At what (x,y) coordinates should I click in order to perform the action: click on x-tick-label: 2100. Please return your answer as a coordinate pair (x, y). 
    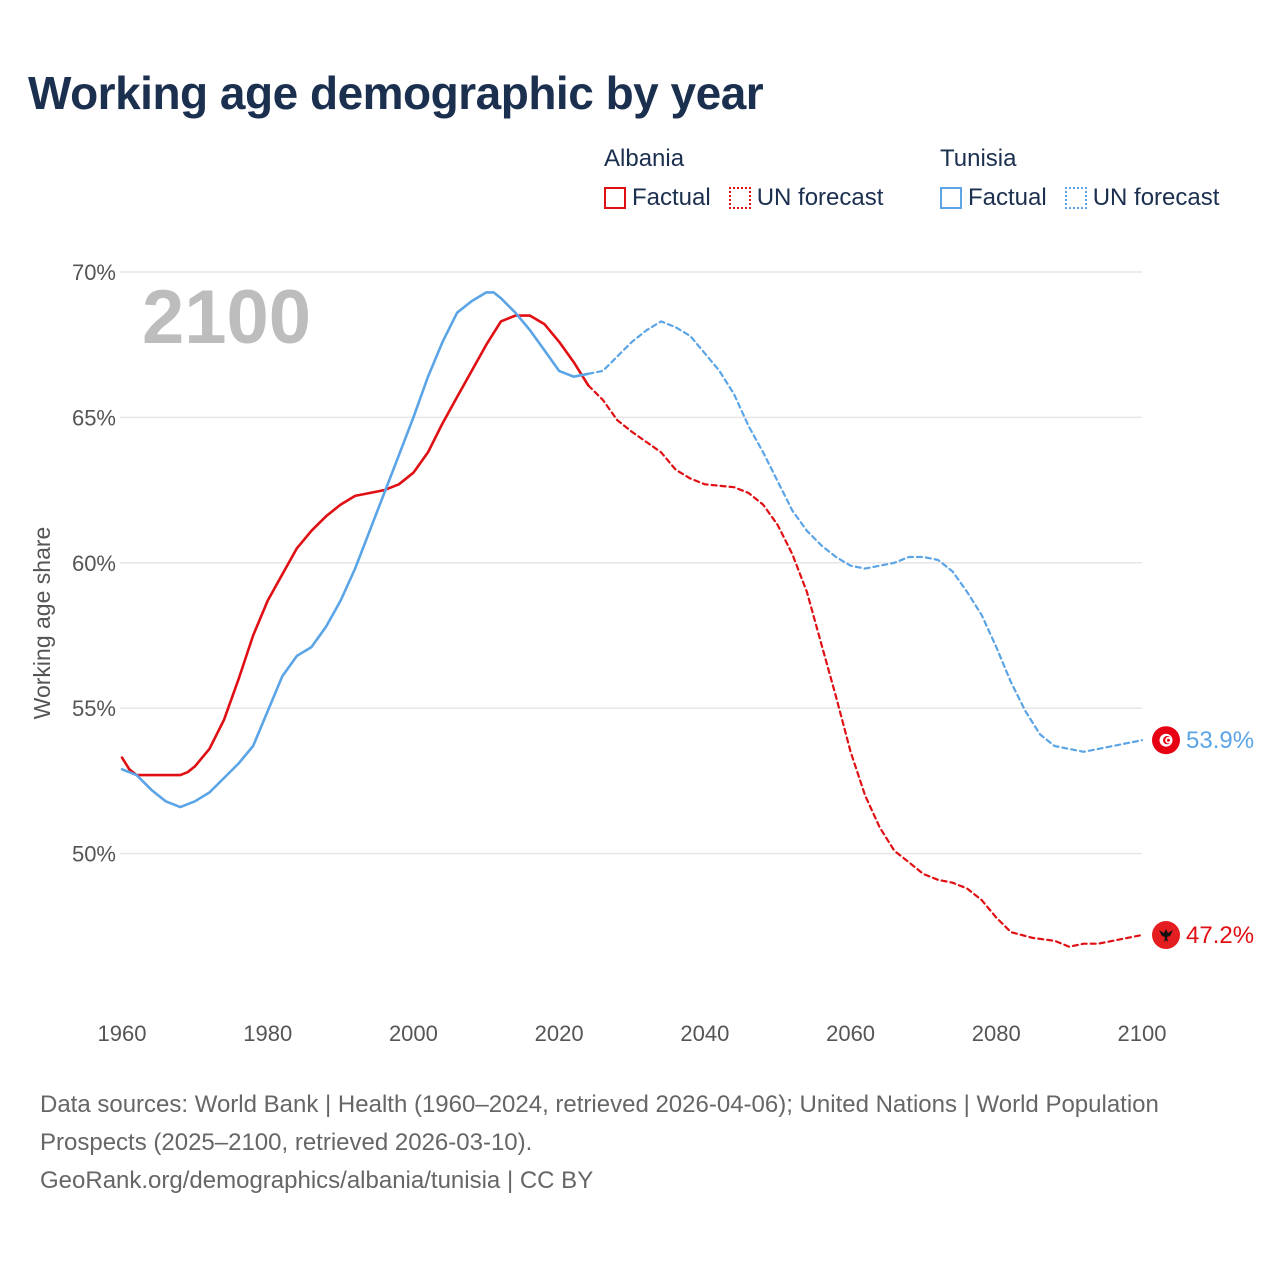
    Looking at the image, I should click on (1142, 1033).